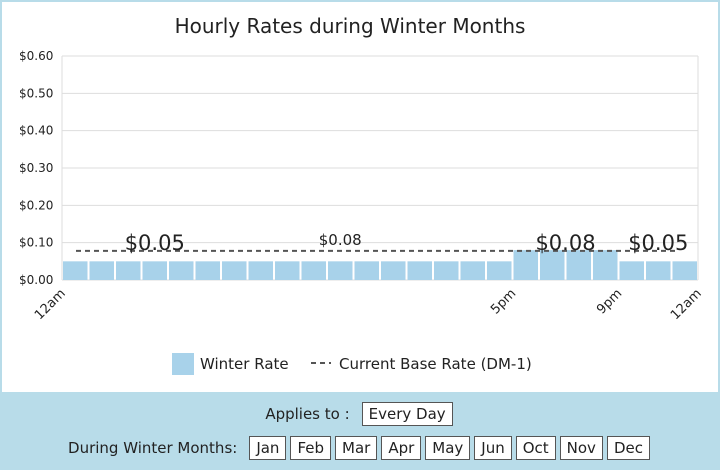 The image size is (720, 470). I want to click on legend-swatch-winter-rate, so click(183, 364).